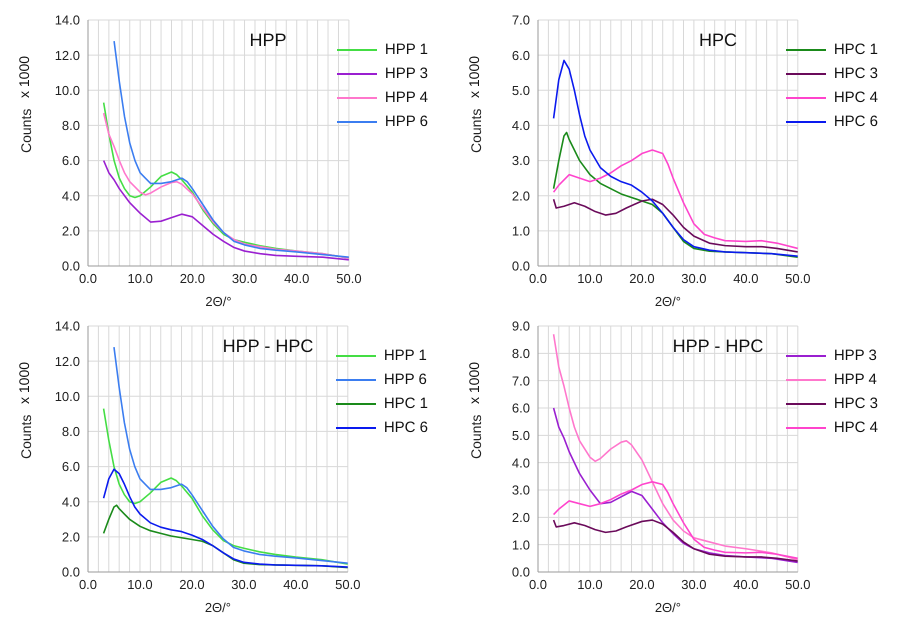  What do you see at coordinates (717, 40) in the screenshot?
I see `text: HPC` at bounding box center [717, 40].